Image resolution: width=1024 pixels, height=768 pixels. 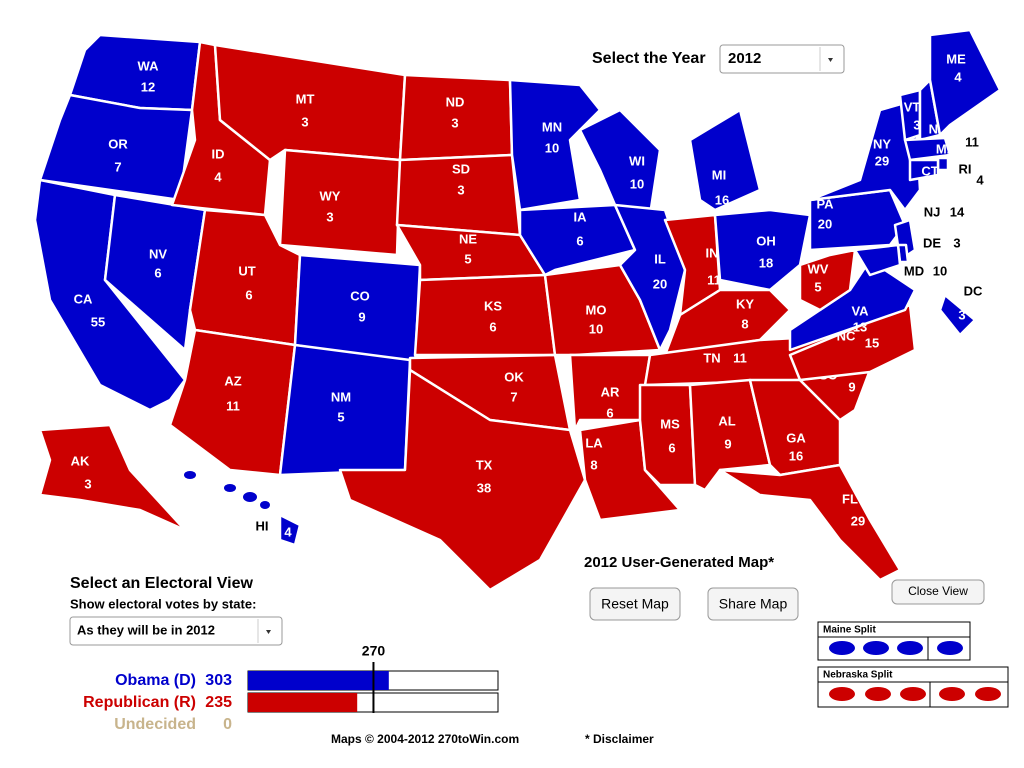 What do you see at coordinates (744, 58) in the screenshot?
I see `select-value: 2012` at bounding box center [744, 58].